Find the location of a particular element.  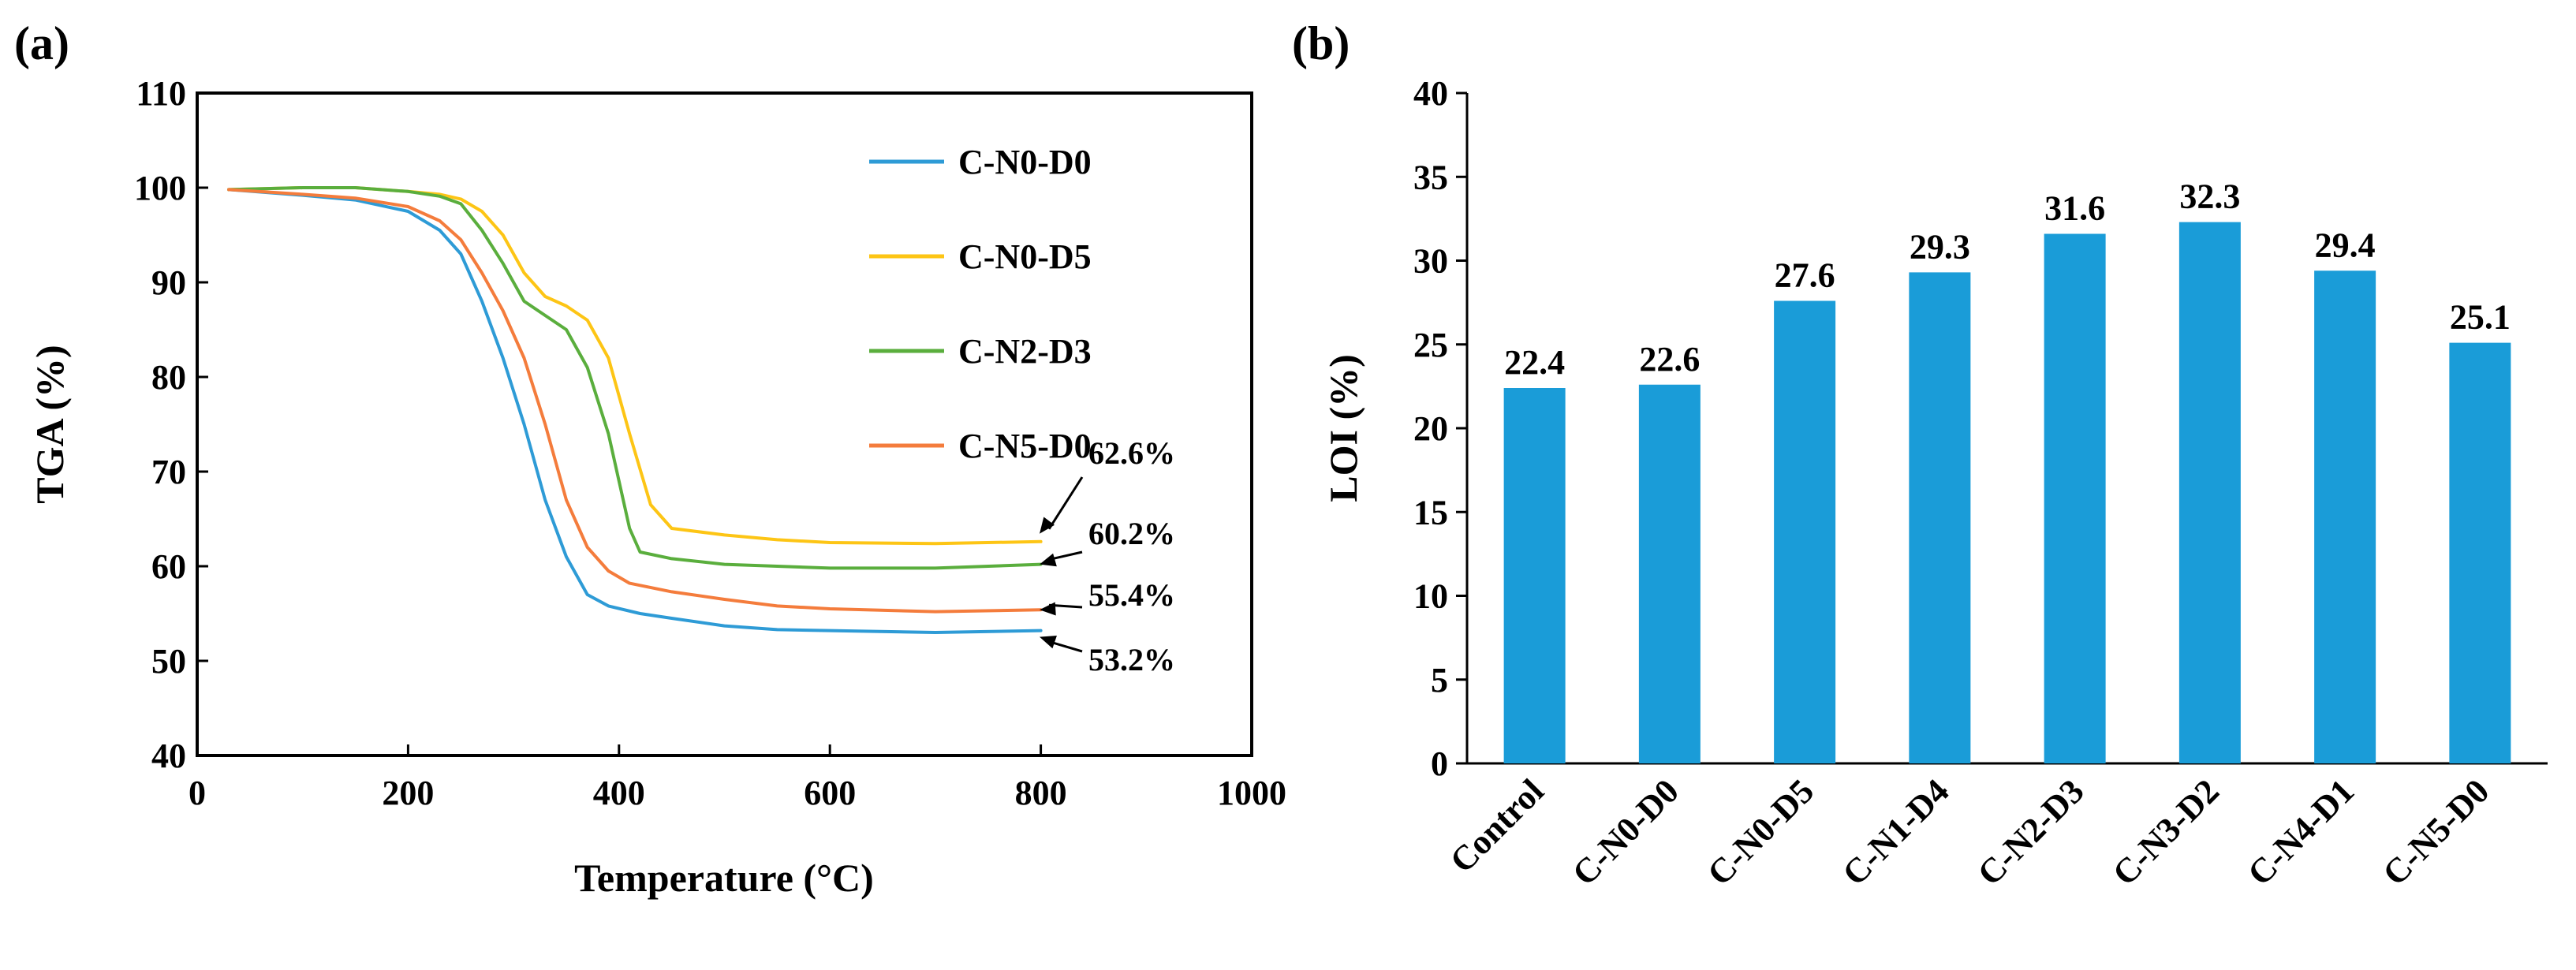

panel-a-series-lines is located at coordinates (635, 410).